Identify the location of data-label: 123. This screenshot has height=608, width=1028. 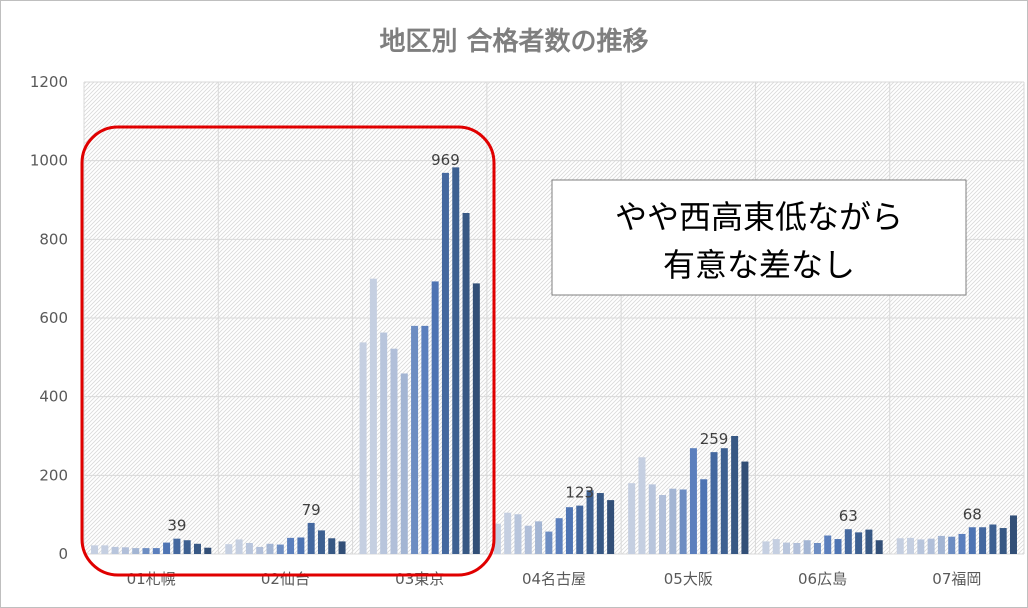
(579, 493).